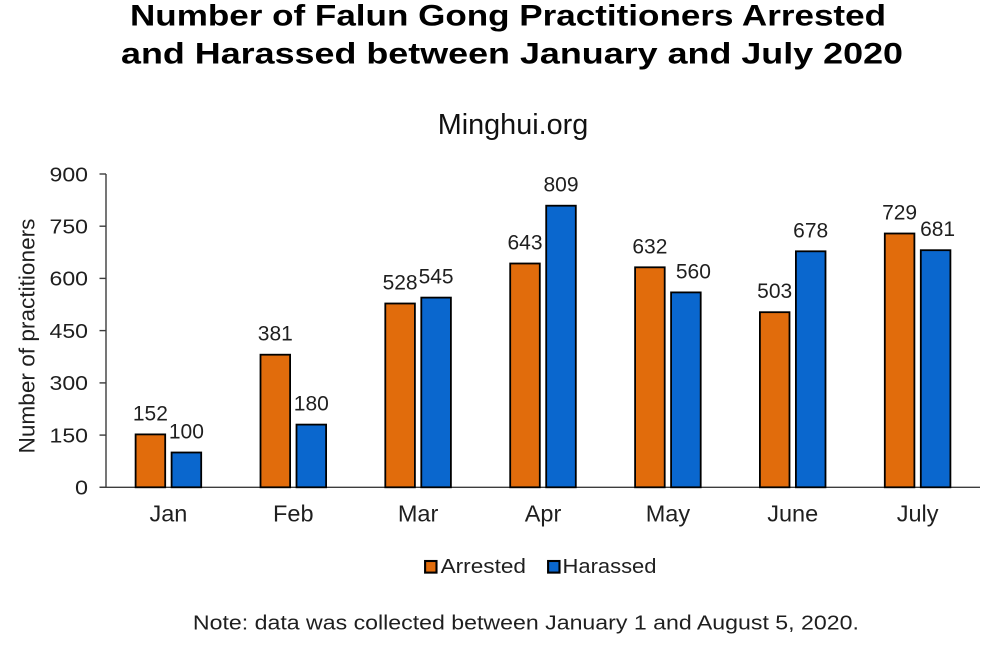 The height and width of the screenshot is (654, 1000). Describe the element at coordinates (69, 436) in the screenshot. I see `svg-text: 150` at that location.